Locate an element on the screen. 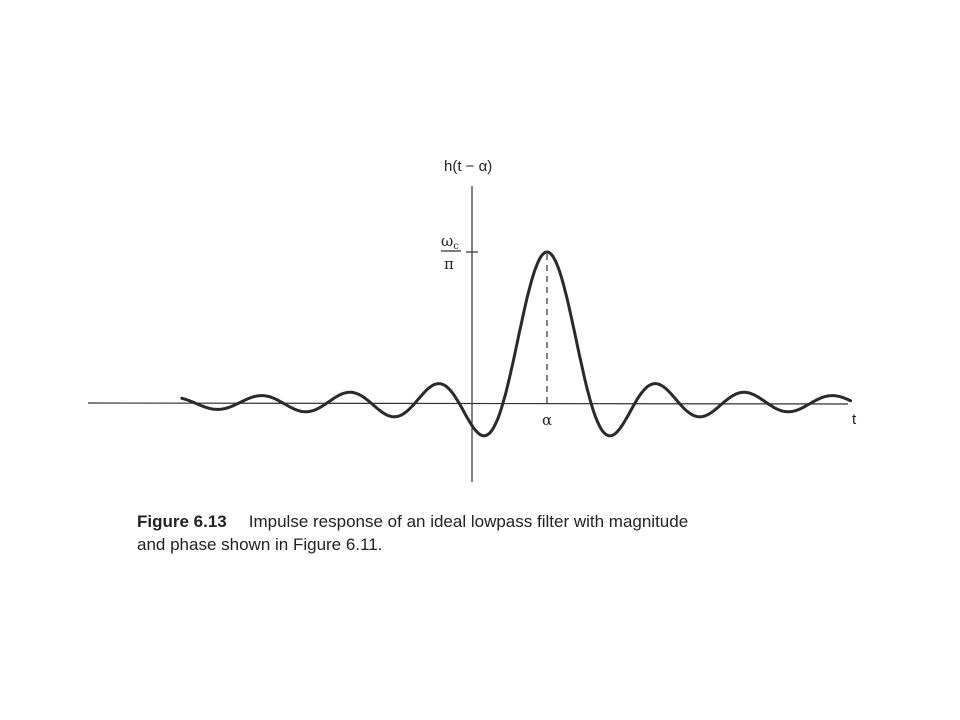 The width and height of the screenshot is (960, 720). peak-value-label: ωc π is located at coordinates (451, 252).